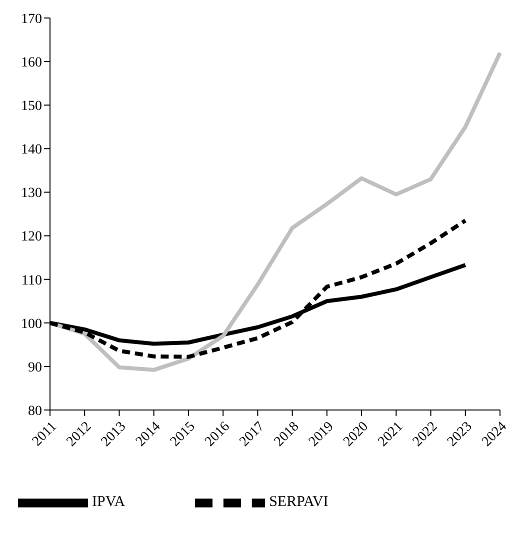 Image resolution: width=512 pixels, height=546 pixels. I want to click on legend-label: IPVA, so click(109, 502).